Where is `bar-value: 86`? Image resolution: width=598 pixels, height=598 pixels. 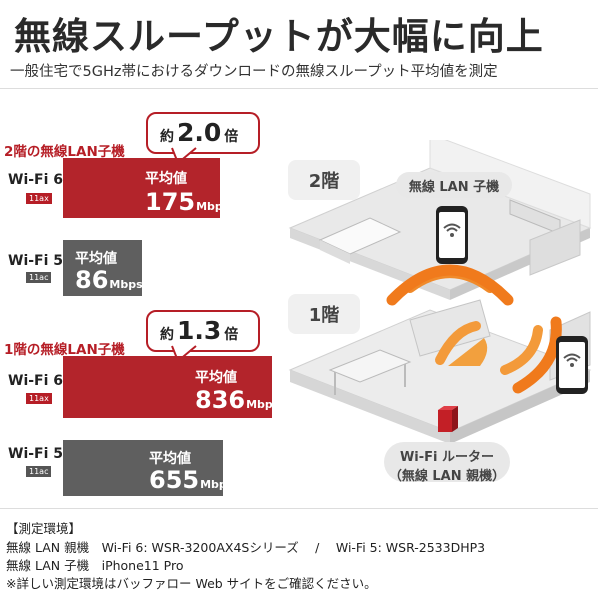 bar-value: 86 is located at coordinates (92, 280).